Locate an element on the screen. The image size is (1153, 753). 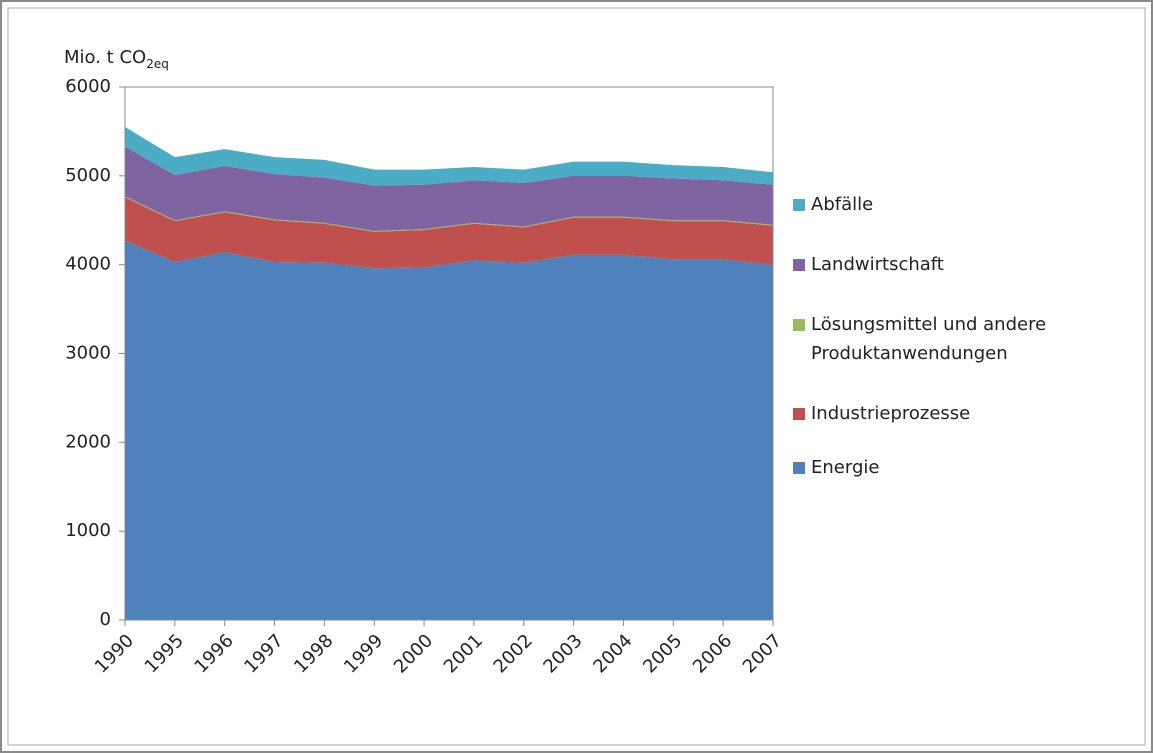
legend-item: Abfälle is located at coordinates (968, 204).